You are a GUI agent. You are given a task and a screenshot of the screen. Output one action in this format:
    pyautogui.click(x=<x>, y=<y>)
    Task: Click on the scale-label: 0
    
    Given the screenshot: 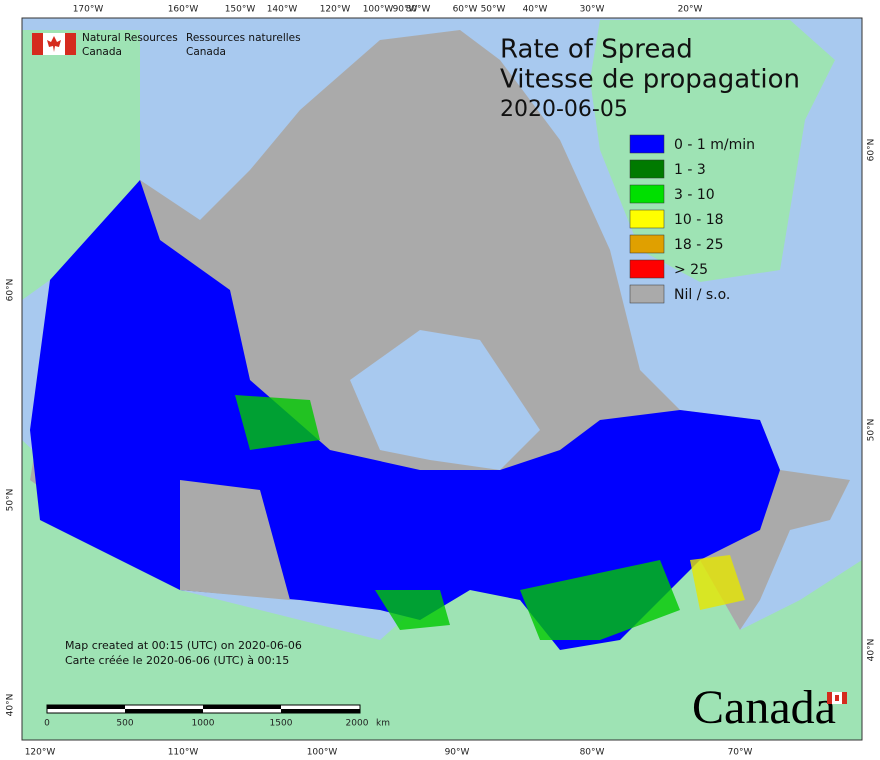 What is the action you would take?
    pyautogui.click(x=47, y=724)
    